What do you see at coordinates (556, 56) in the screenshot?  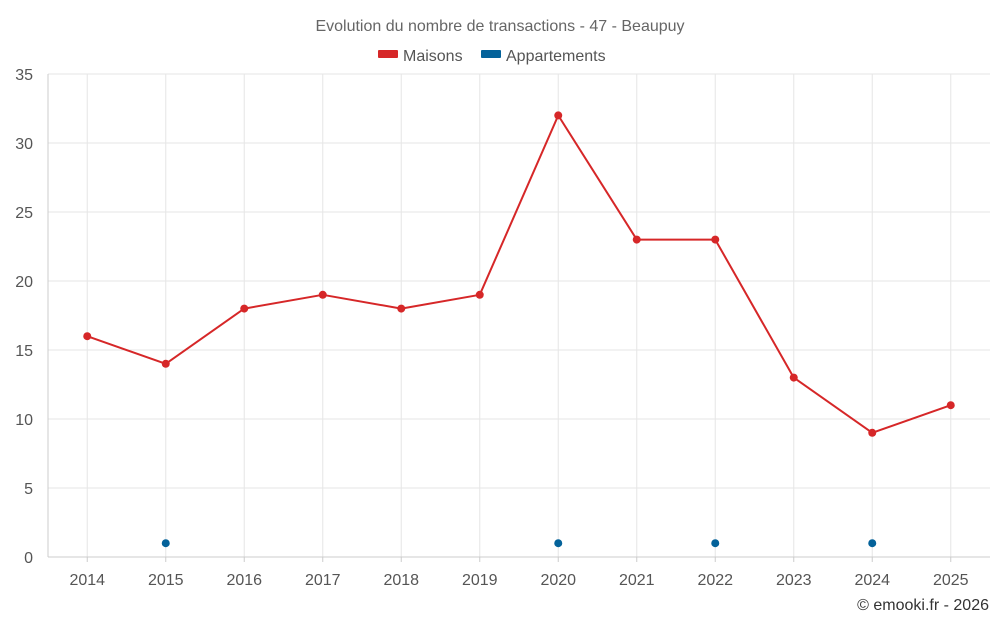 I see `legend-label-appartements: Appartements` at bounding box center [556, 56].